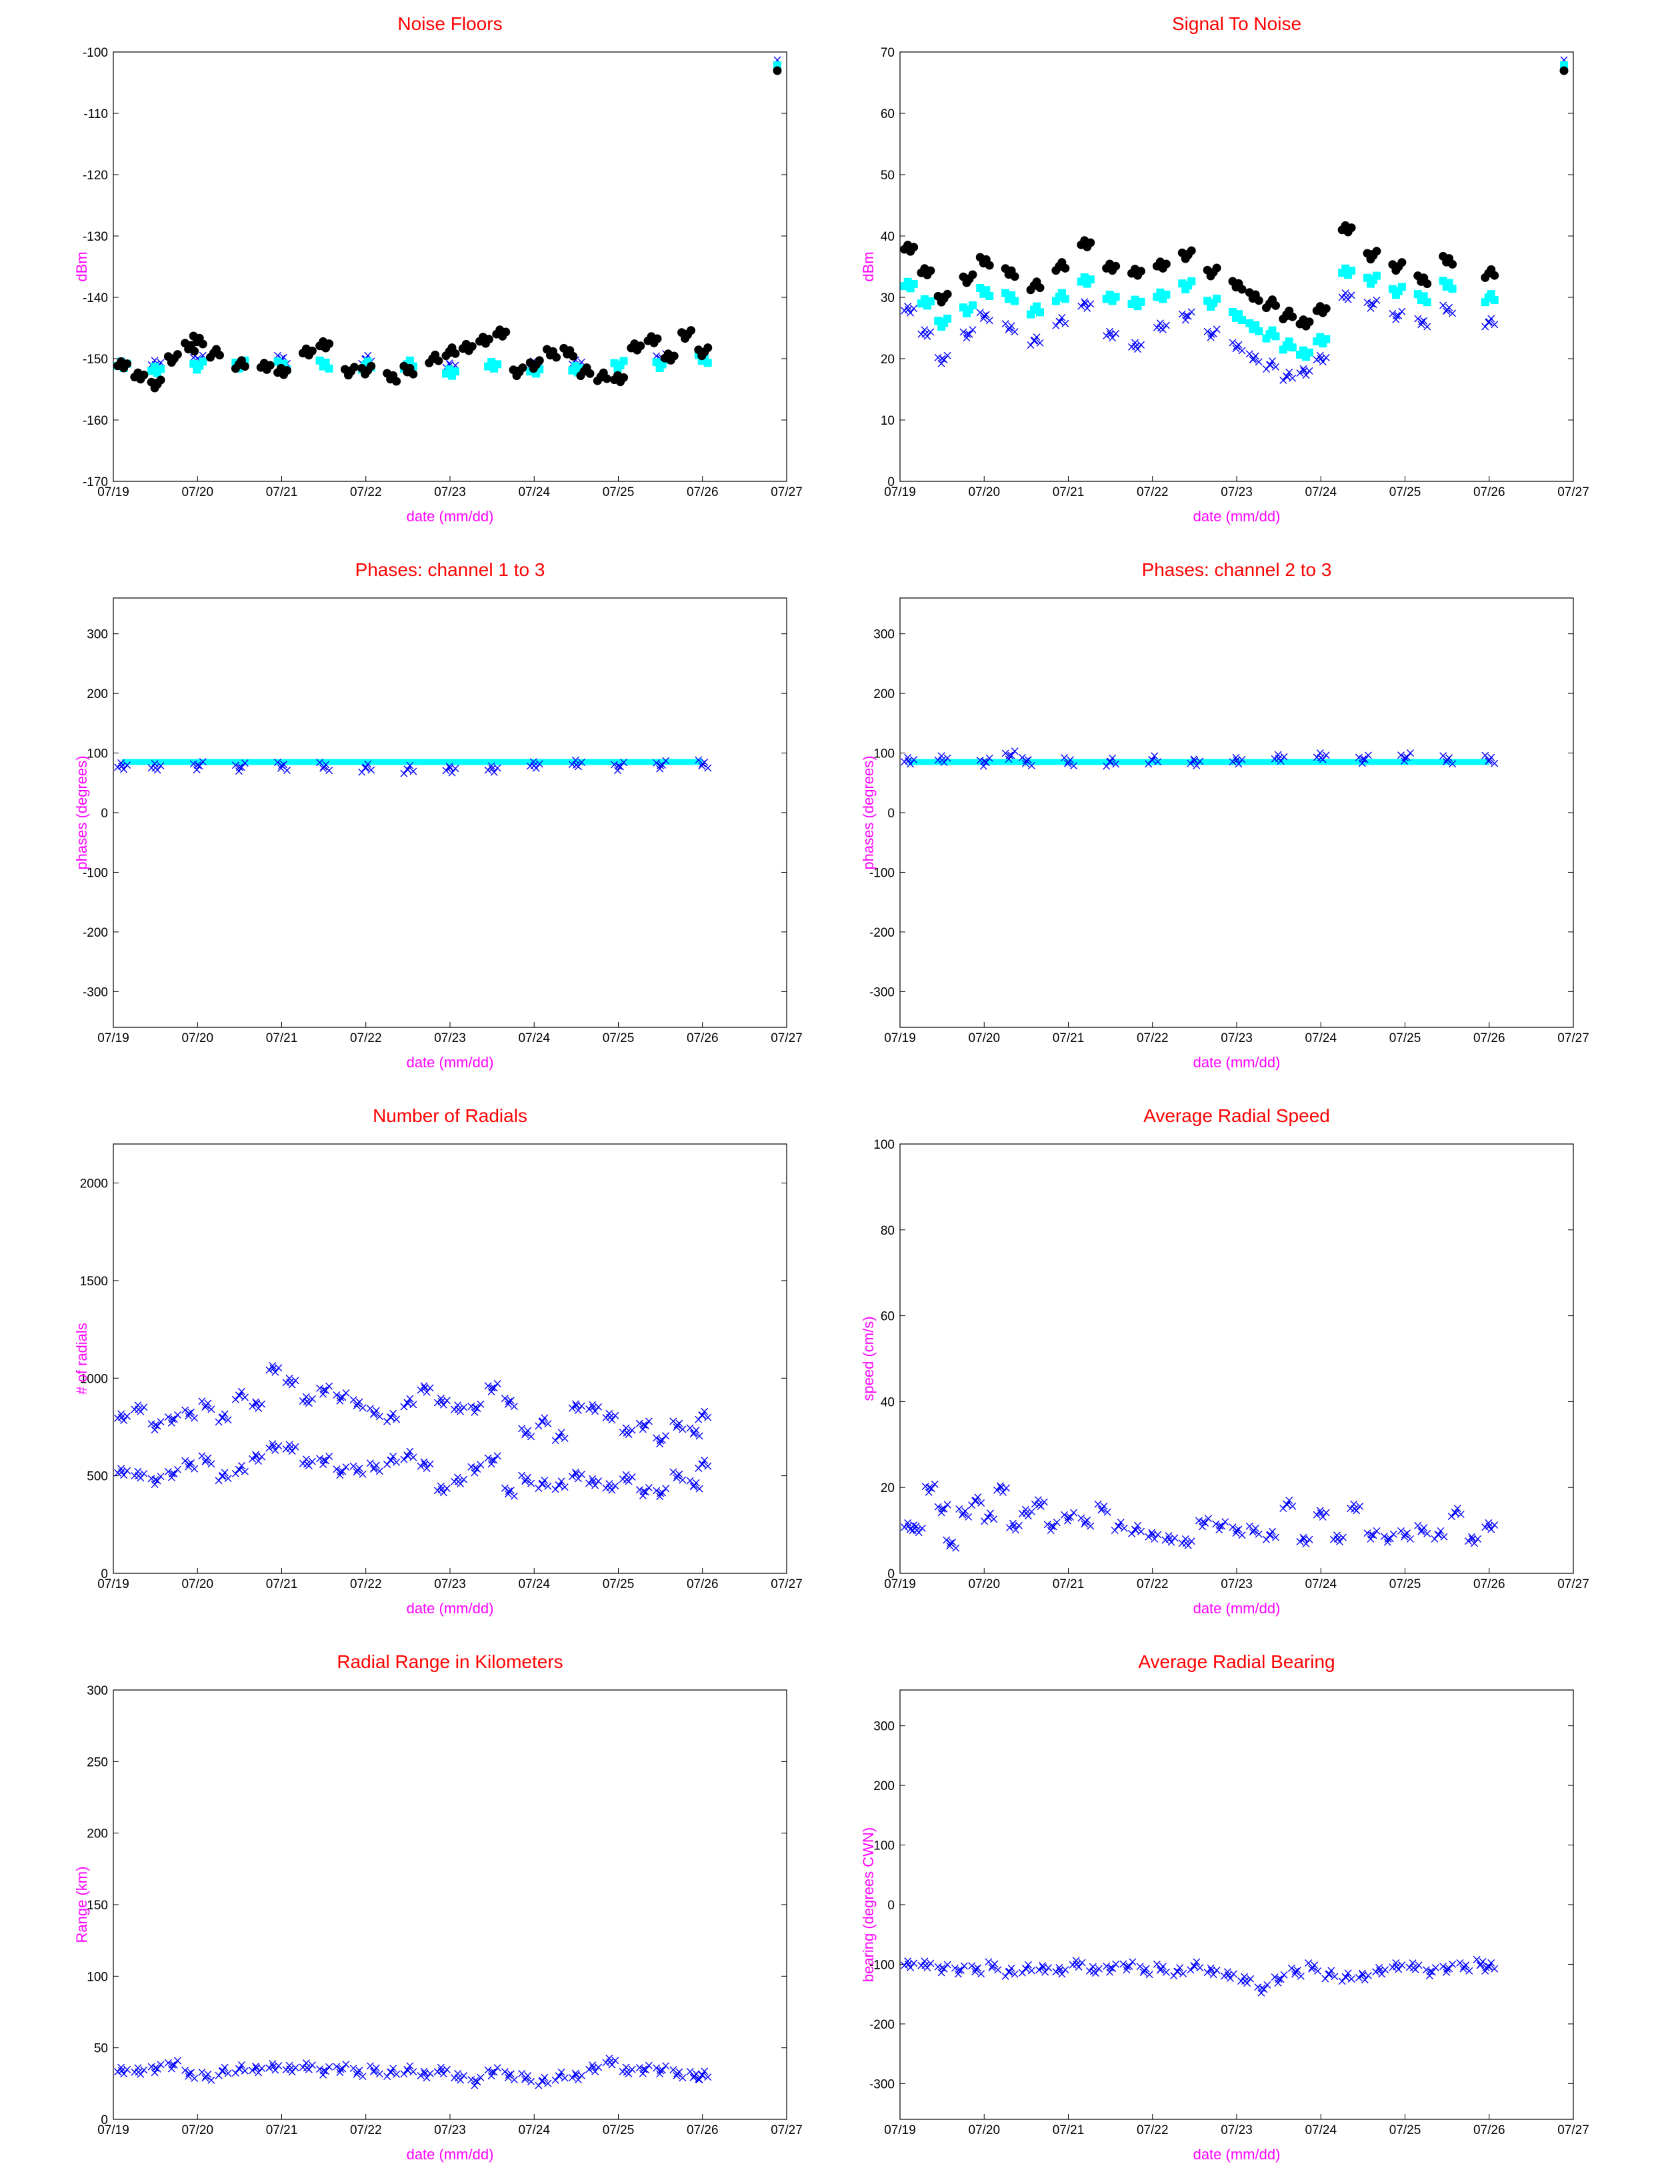  I want to click on x-tick-label: 07/24, so click(534, 1038).